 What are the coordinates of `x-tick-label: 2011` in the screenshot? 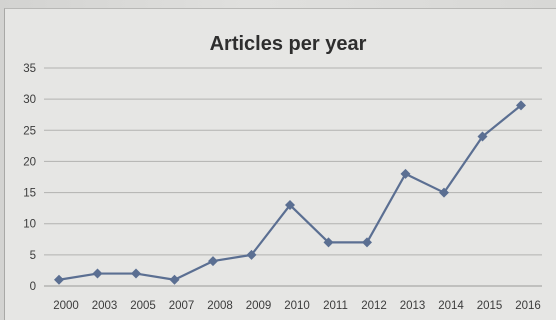 It's located at (335, 306).